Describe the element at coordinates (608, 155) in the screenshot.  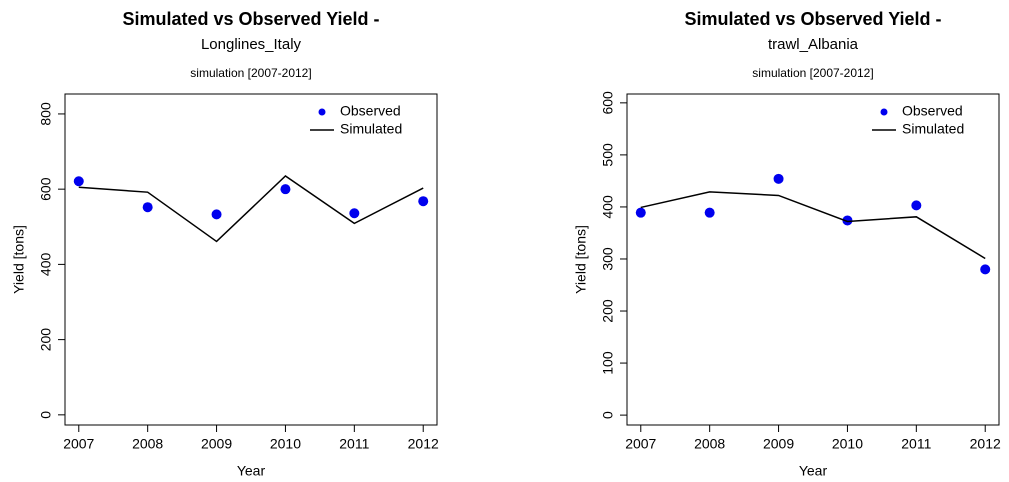
I see `y-tick-label: 500` at that location.